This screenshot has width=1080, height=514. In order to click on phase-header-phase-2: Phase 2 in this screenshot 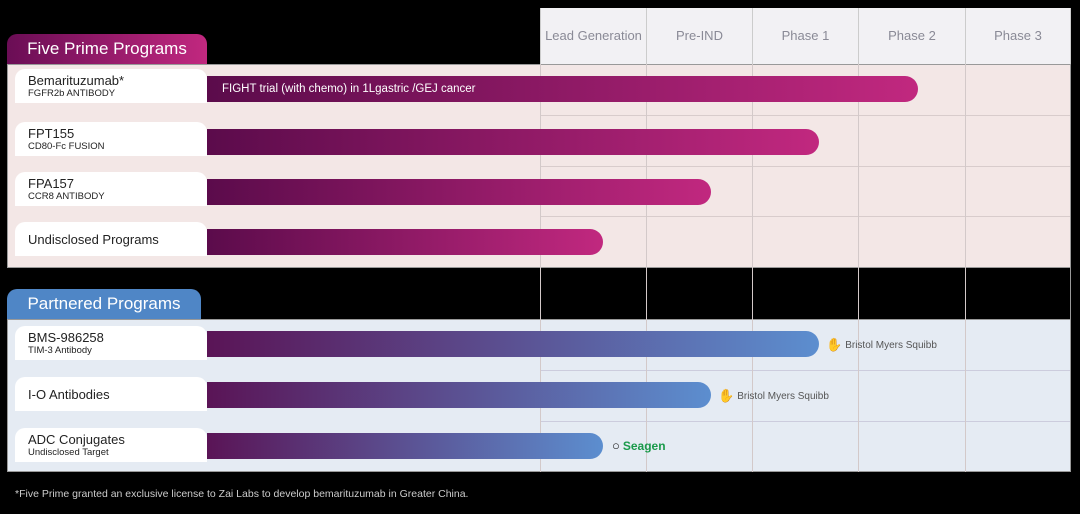, I will do `click(911, 36)`.